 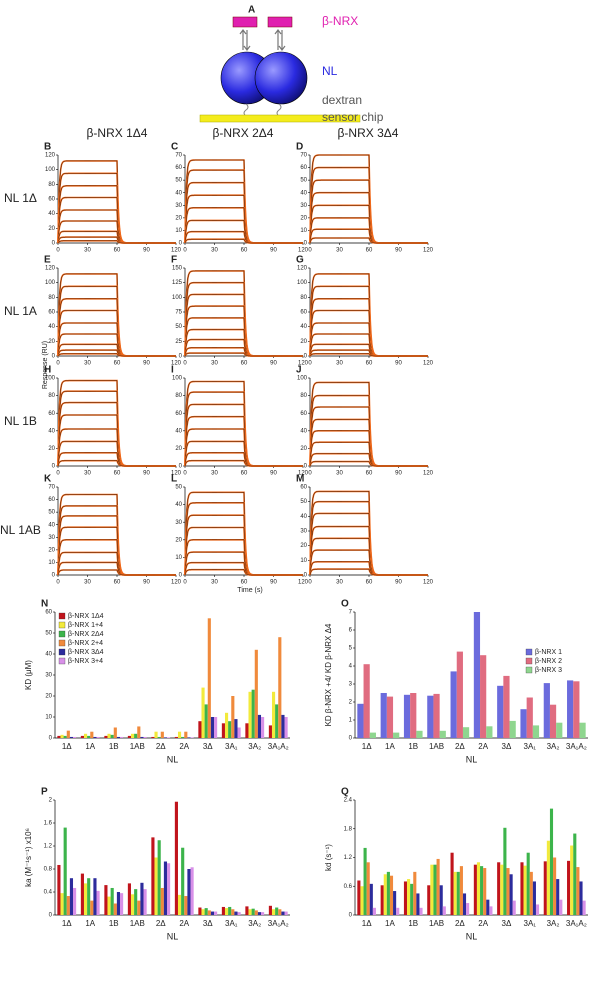 What do you see at coordinates (86, 616) in the screenshot?
I see `legend-label: β-NRX 1Δ4` at bounding box center [86, 616].